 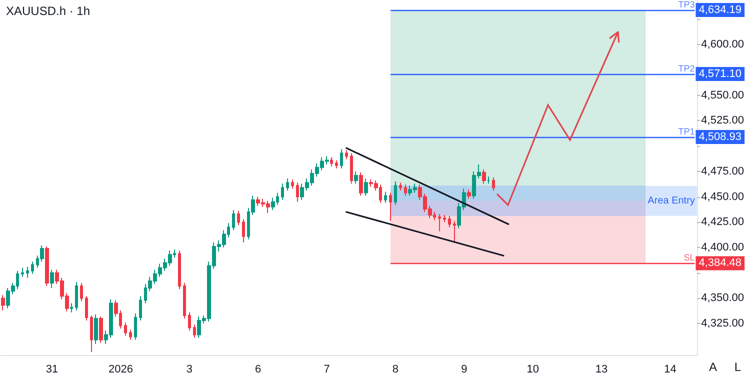 What do you see at coordinates (722, 44) in the screenshot?
I see `y-tick-label: 4,600.00` at bounding box center [722, 44].